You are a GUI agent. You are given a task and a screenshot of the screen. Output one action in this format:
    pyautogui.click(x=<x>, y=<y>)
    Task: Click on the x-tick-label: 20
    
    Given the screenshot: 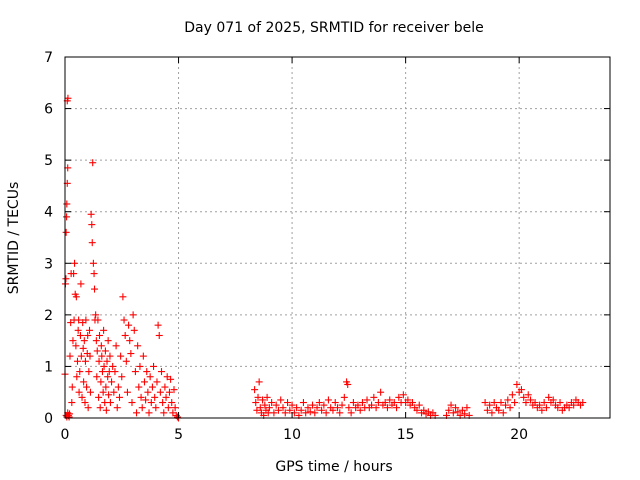 What is the action you would take?
    pyautogui.click(x=519, y=435)
    